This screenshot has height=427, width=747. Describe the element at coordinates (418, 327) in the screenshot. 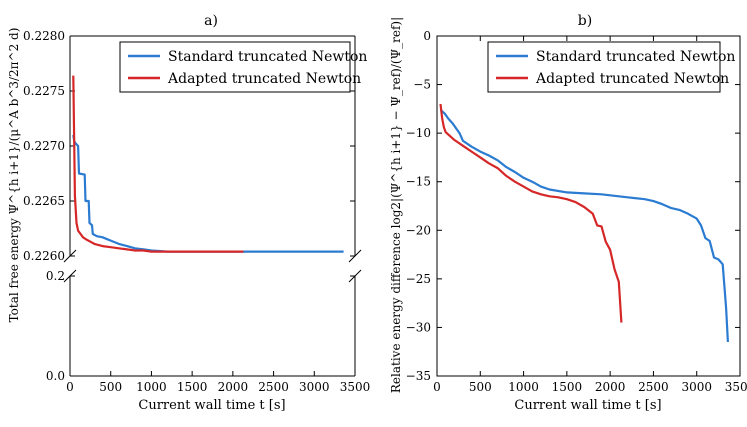

I see `panel-b-y-tick-label: −30` at that location.